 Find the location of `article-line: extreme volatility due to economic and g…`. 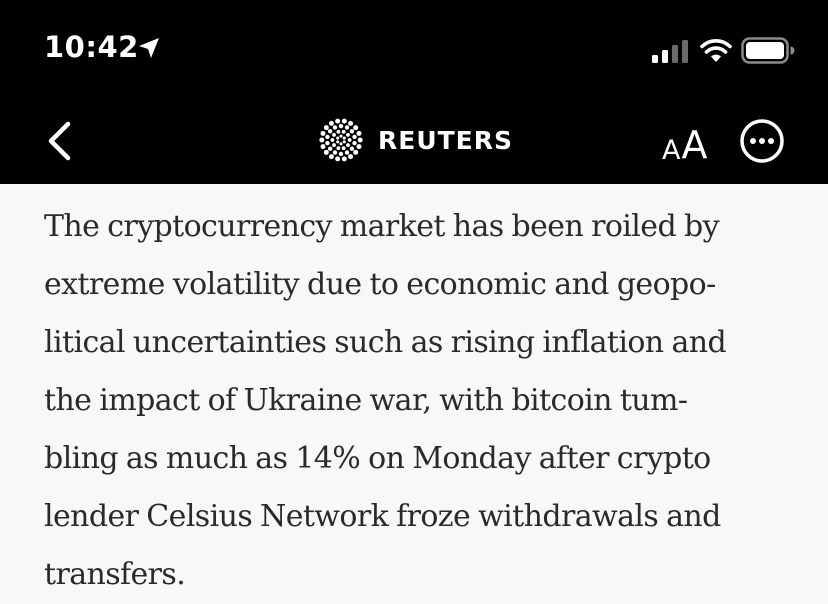

article-line: extreme volatility due to economic and g… is located at coordinates (380, 284).